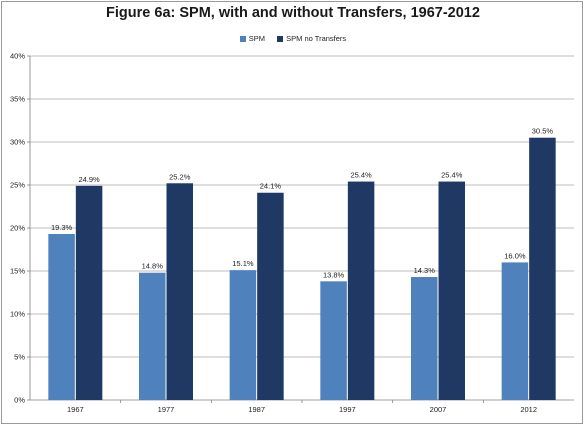 This screenshot has width=586, height=427. I want to click on legend-entry-spm-no-transfers: SPM no Transfers, so click(311, 38).